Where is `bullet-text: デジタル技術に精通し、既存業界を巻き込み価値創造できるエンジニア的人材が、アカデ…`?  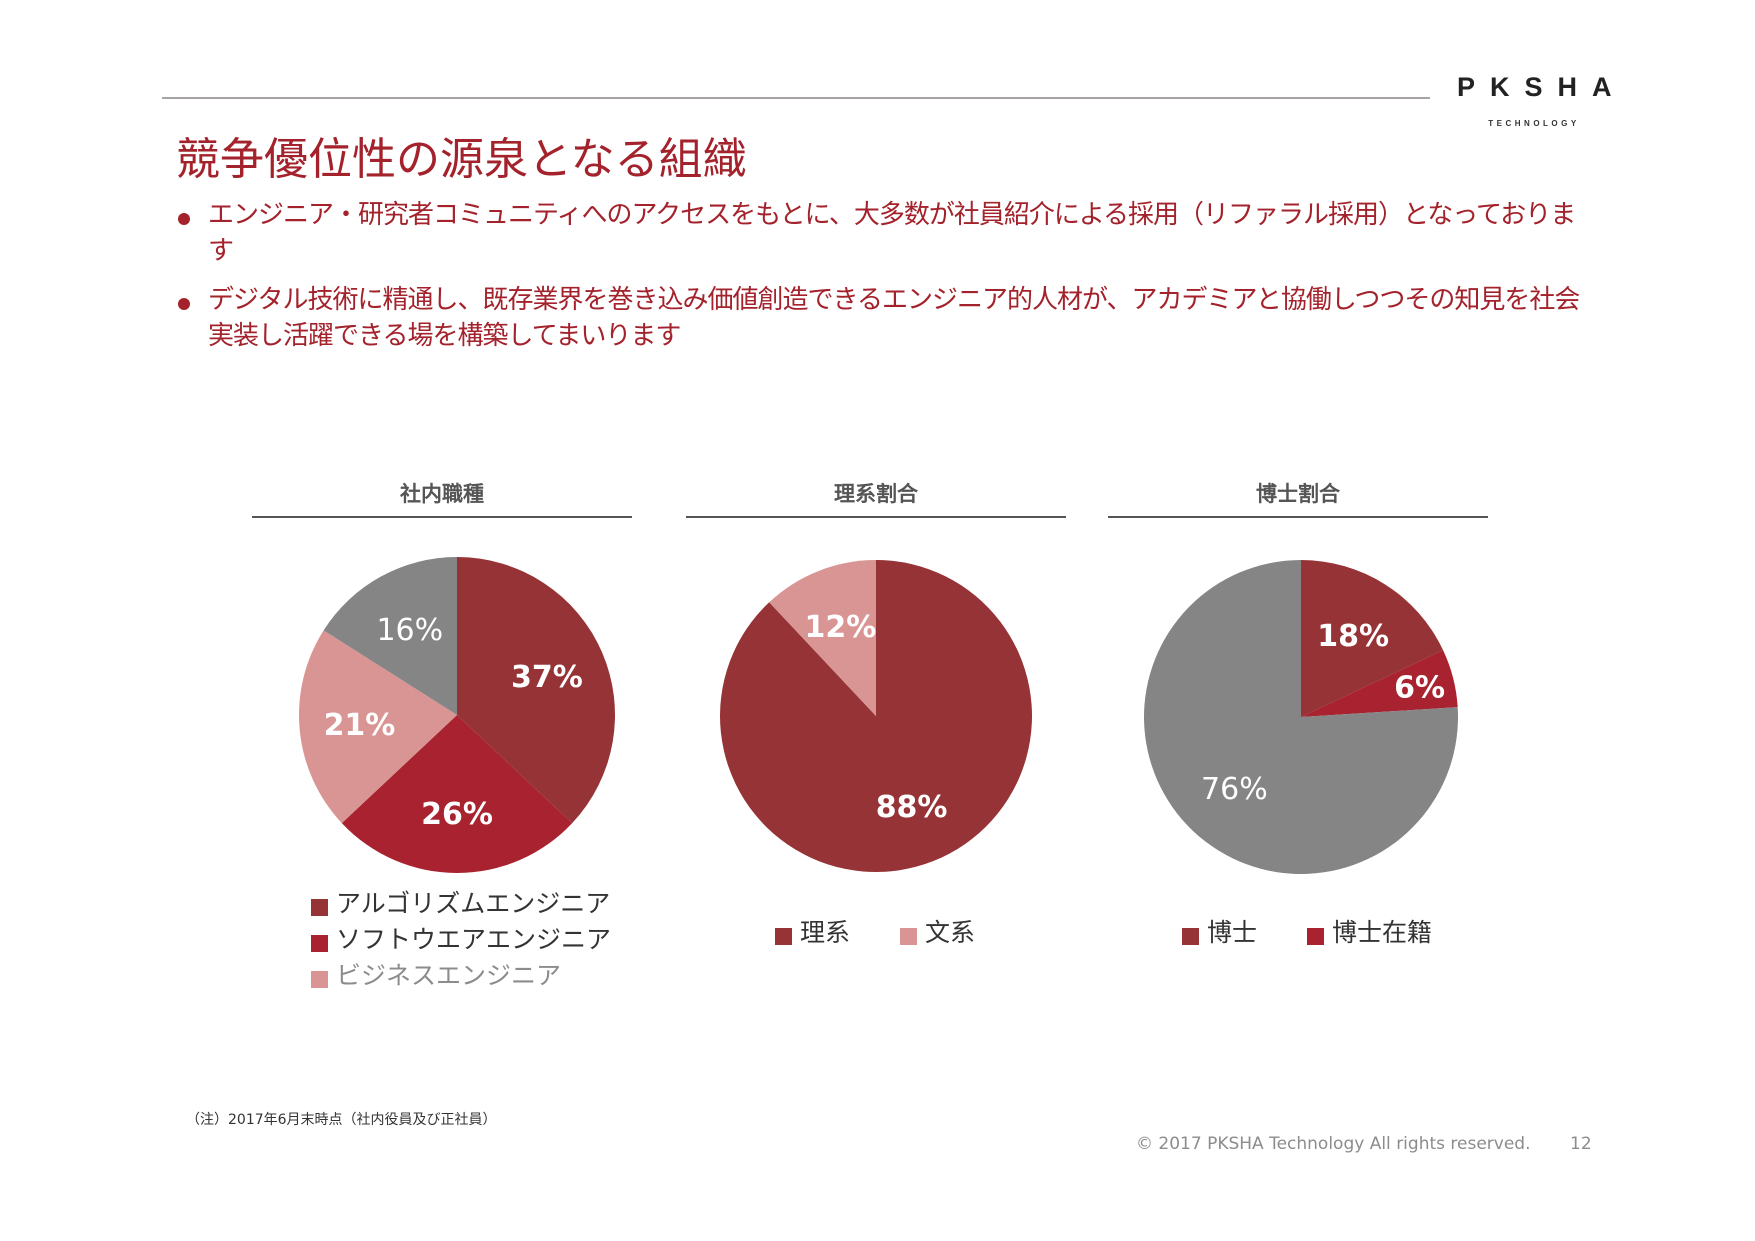
bullet-text: デジタル技術に精通し、既存業界を巻き込み価値創造できるエンジニア的人材が、アカデ… is located at coordinates (894, 318).